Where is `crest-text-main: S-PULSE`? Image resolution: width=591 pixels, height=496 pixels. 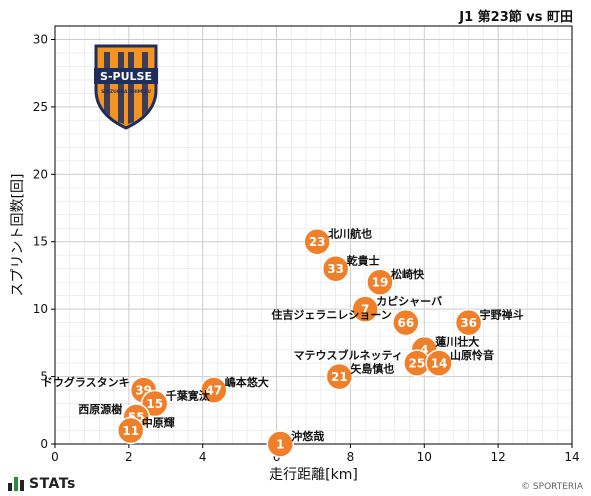
crest-text-main: S-PULSE is located at coordinates (126, 76).